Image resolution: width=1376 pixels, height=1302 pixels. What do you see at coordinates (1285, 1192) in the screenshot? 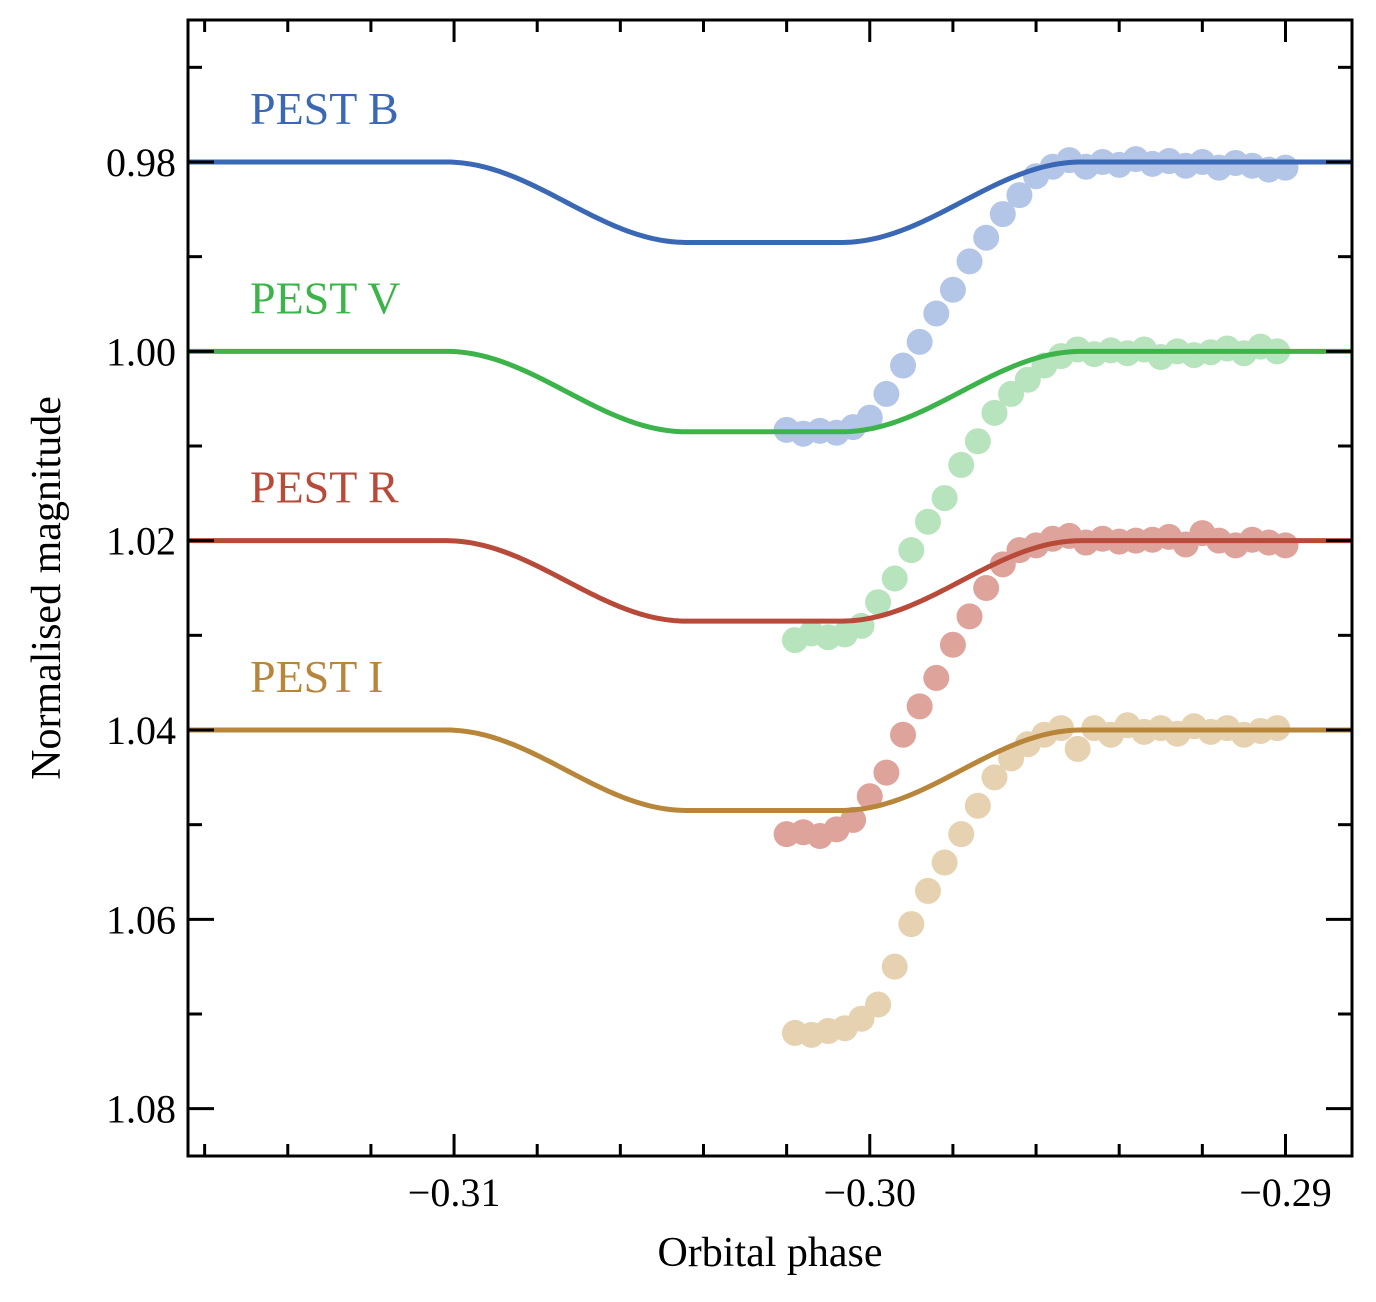
I see `x-tick-label: −0.29` at bounding box center [1285, 1192].